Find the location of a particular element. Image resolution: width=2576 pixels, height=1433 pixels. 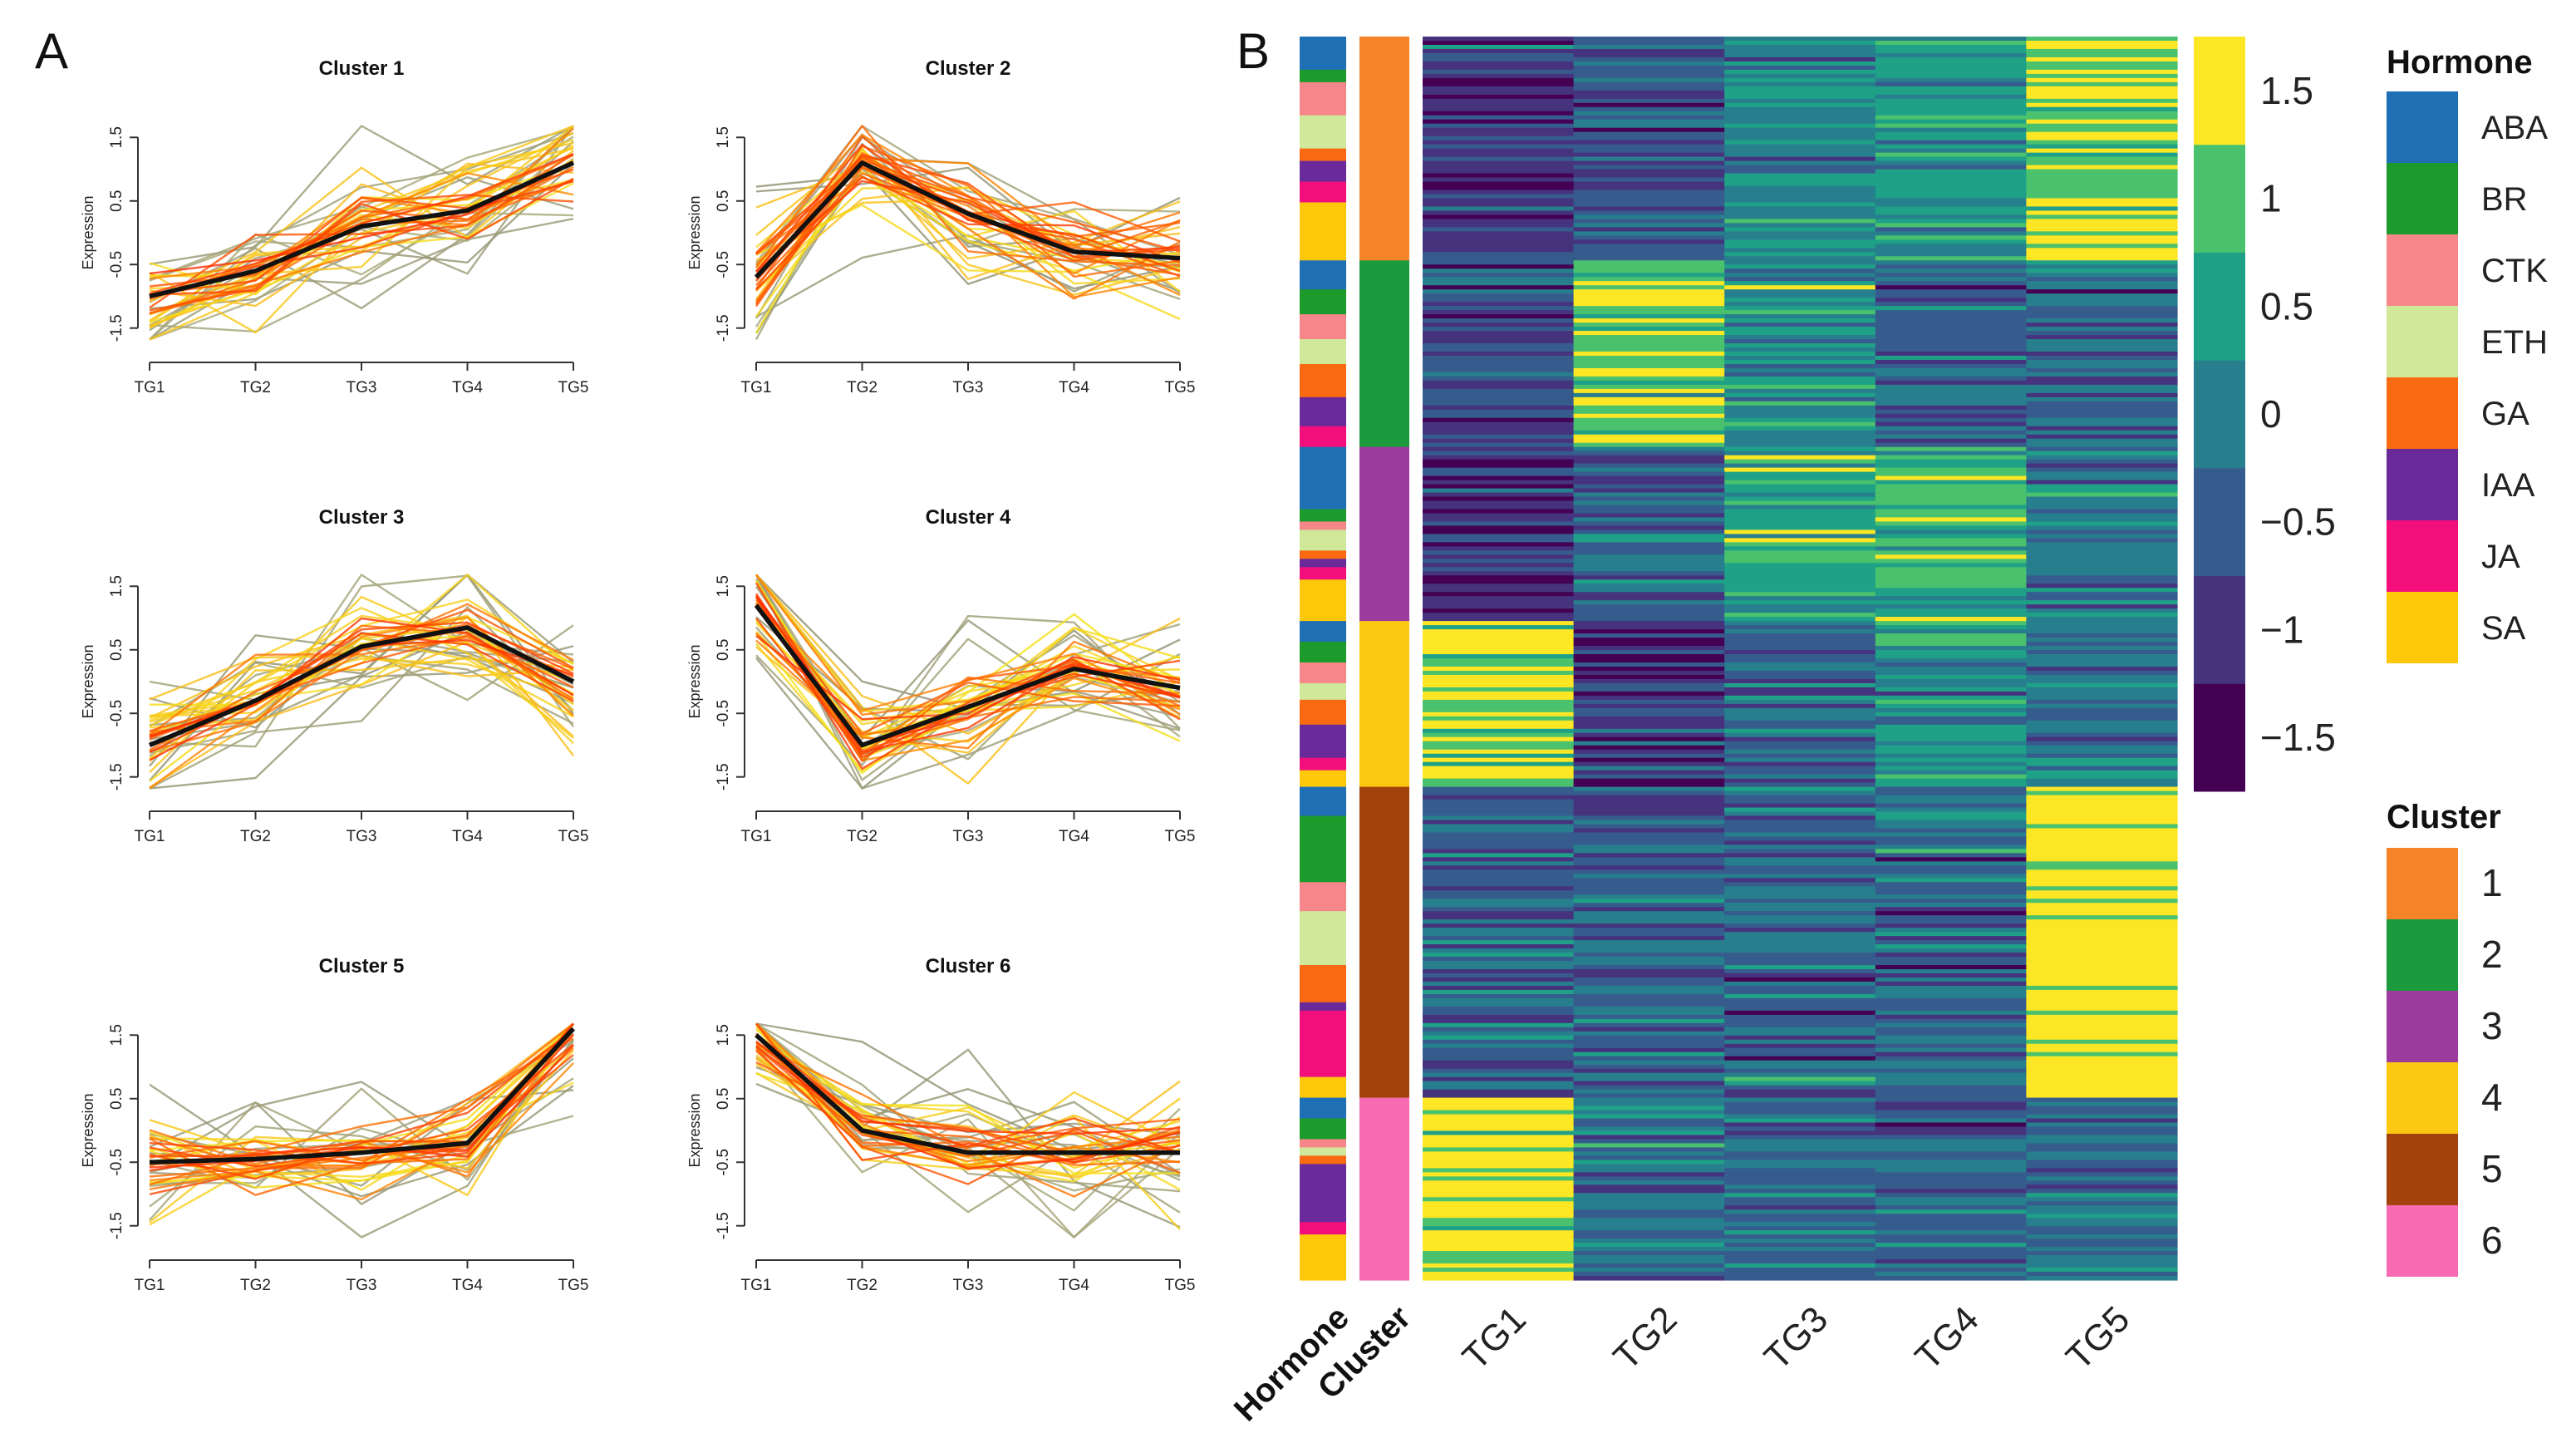

x-tick-label: TG3 is located at coordinates (362, 387).